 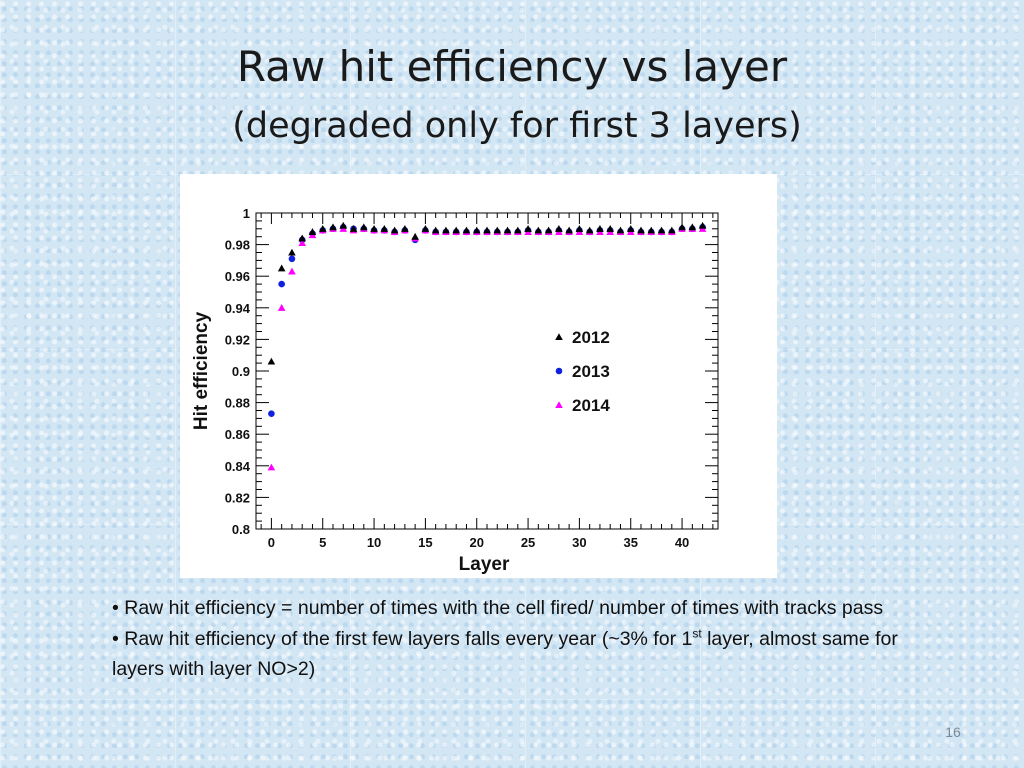 What do you see at coordinates (201, 370) in the screenshot?
I see `y-axis-label: Hit efficiency` at bounding box center [201, 370].